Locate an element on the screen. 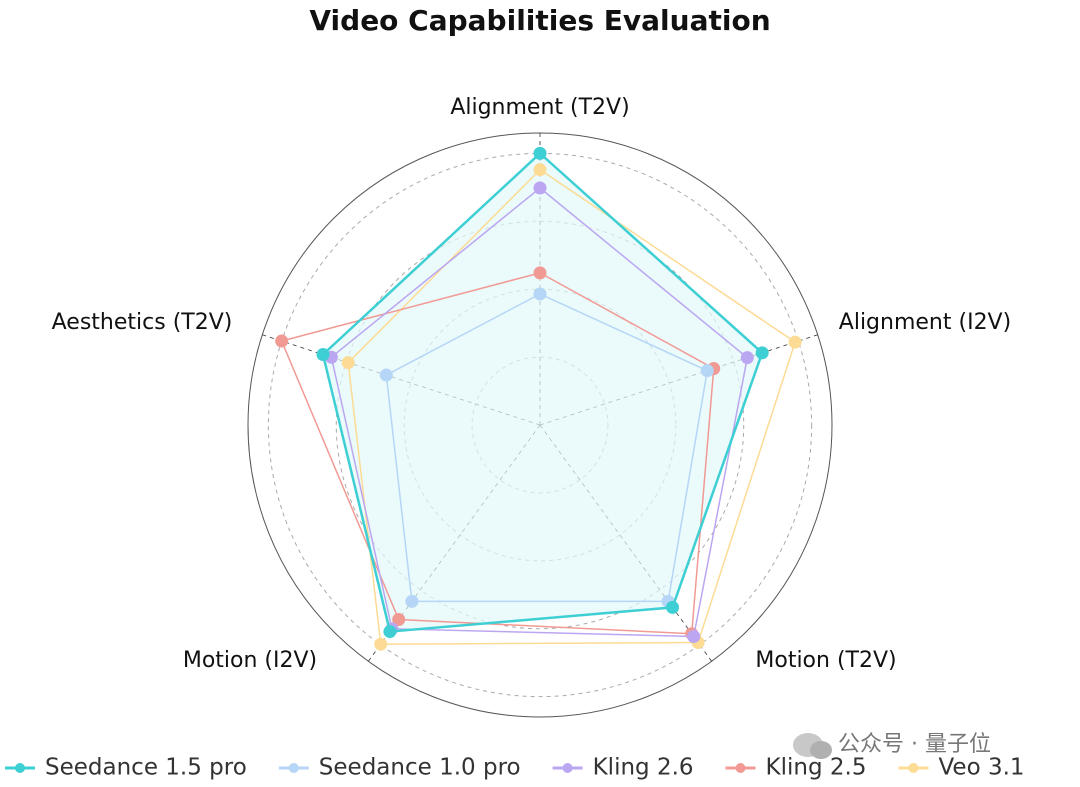 The width and height of the screenshot is (1080, 787). legend-label: Kling 2.5 is located at coordinates (816, 768).